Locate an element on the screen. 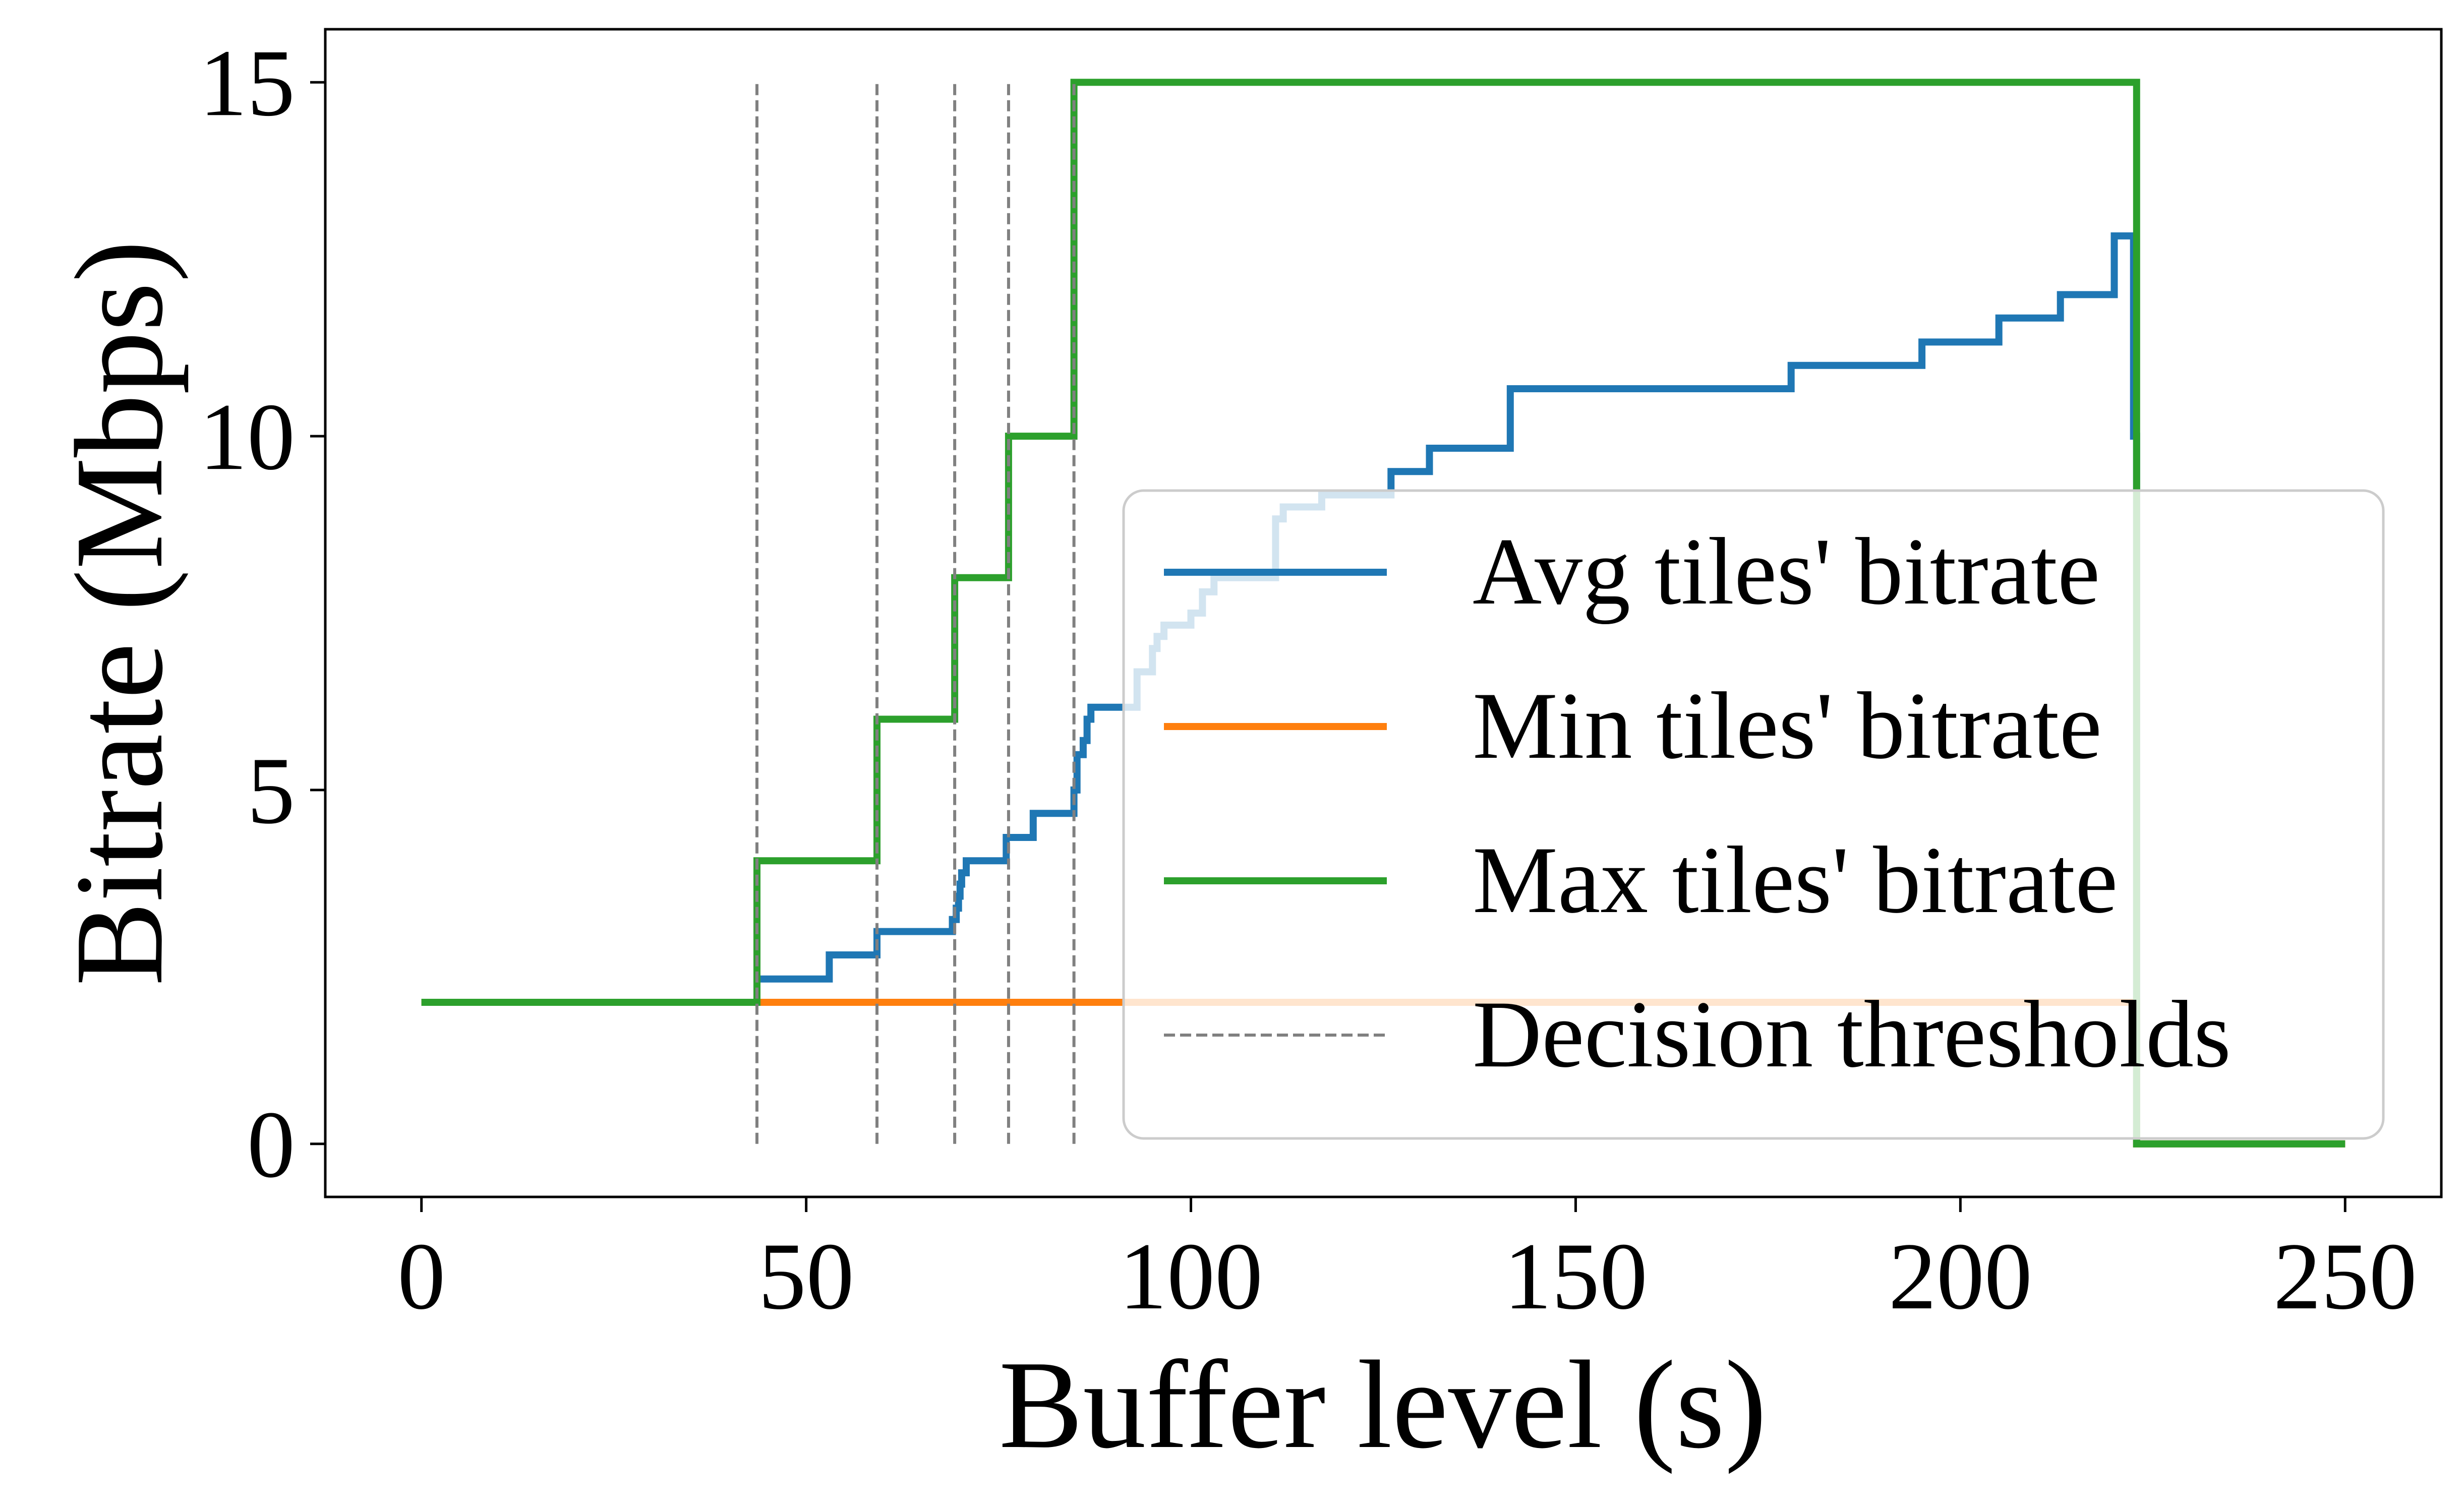  y-axis-title: Bitrate (Mbps) is located at coordinates (119, 613).